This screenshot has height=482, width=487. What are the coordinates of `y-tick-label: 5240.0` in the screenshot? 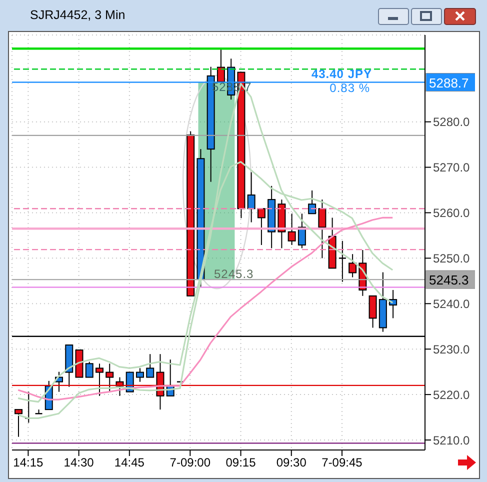 It's located at (451, 303).